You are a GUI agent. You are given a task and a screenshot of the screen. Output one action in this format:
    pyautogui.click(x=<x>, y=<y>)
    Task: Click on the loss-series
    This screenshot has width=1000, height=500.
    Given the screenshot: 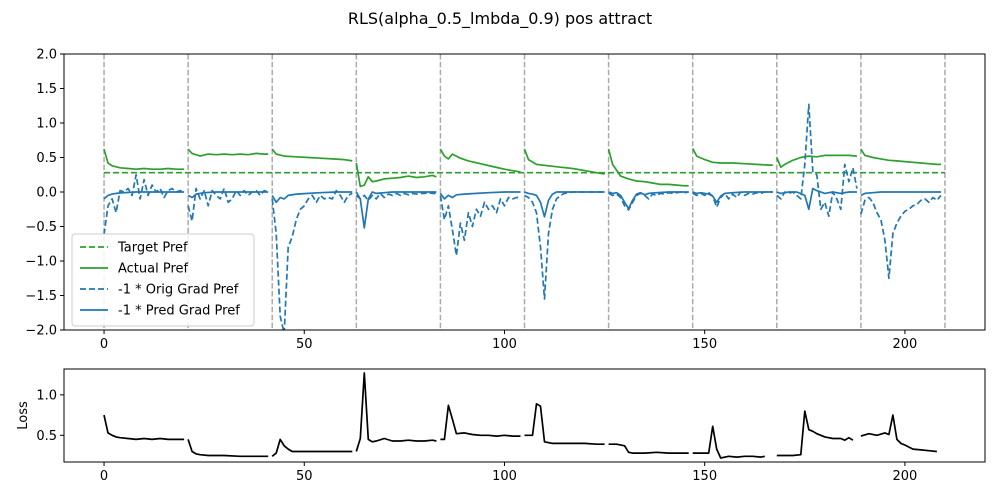 What is the action you would take?
    pyautogui.click(x=520, y=415)
    